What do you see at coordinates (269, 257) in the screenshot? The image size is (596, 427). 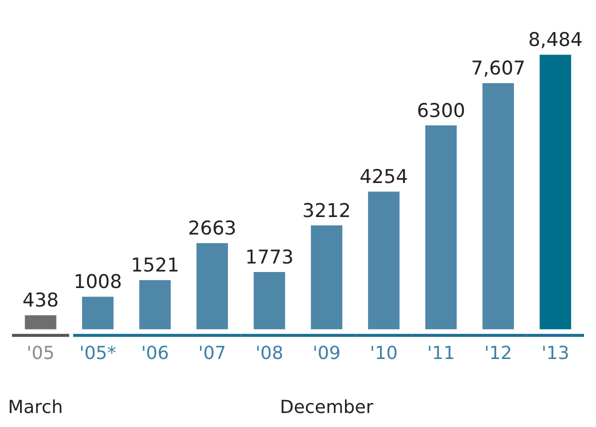 I see `data-label: 1773` at bounding box center [269, 257].